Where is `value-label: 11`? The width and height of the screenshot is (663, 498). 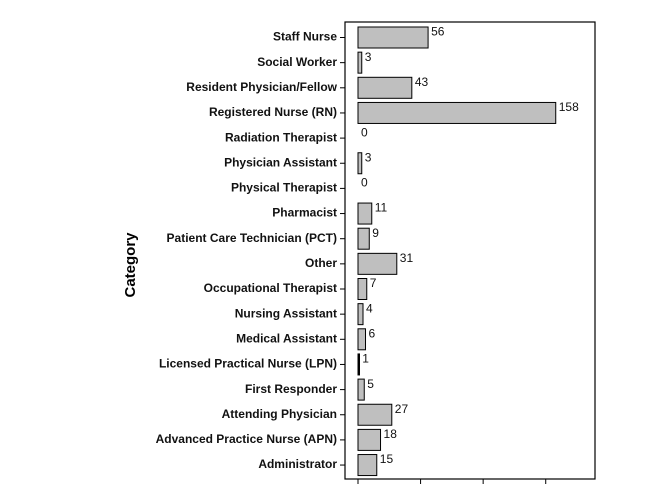 value-label: 11 is located at coordinates (381, 208).